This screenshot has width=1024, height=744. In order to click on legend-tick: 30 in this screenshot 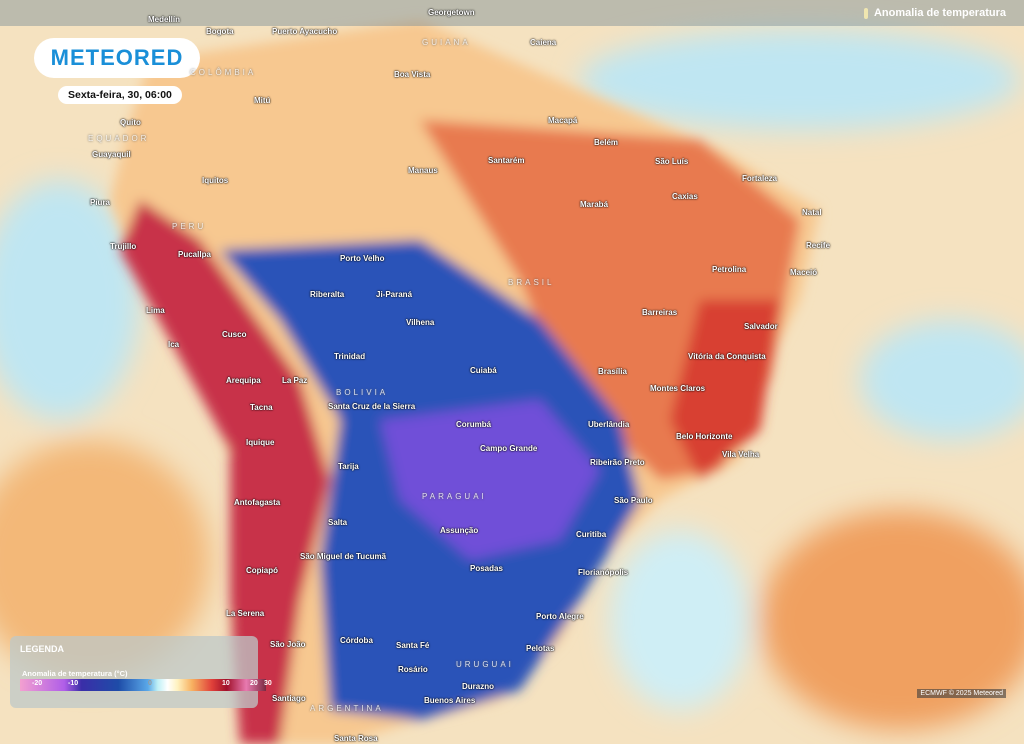, I will do `click(268, 683)`.